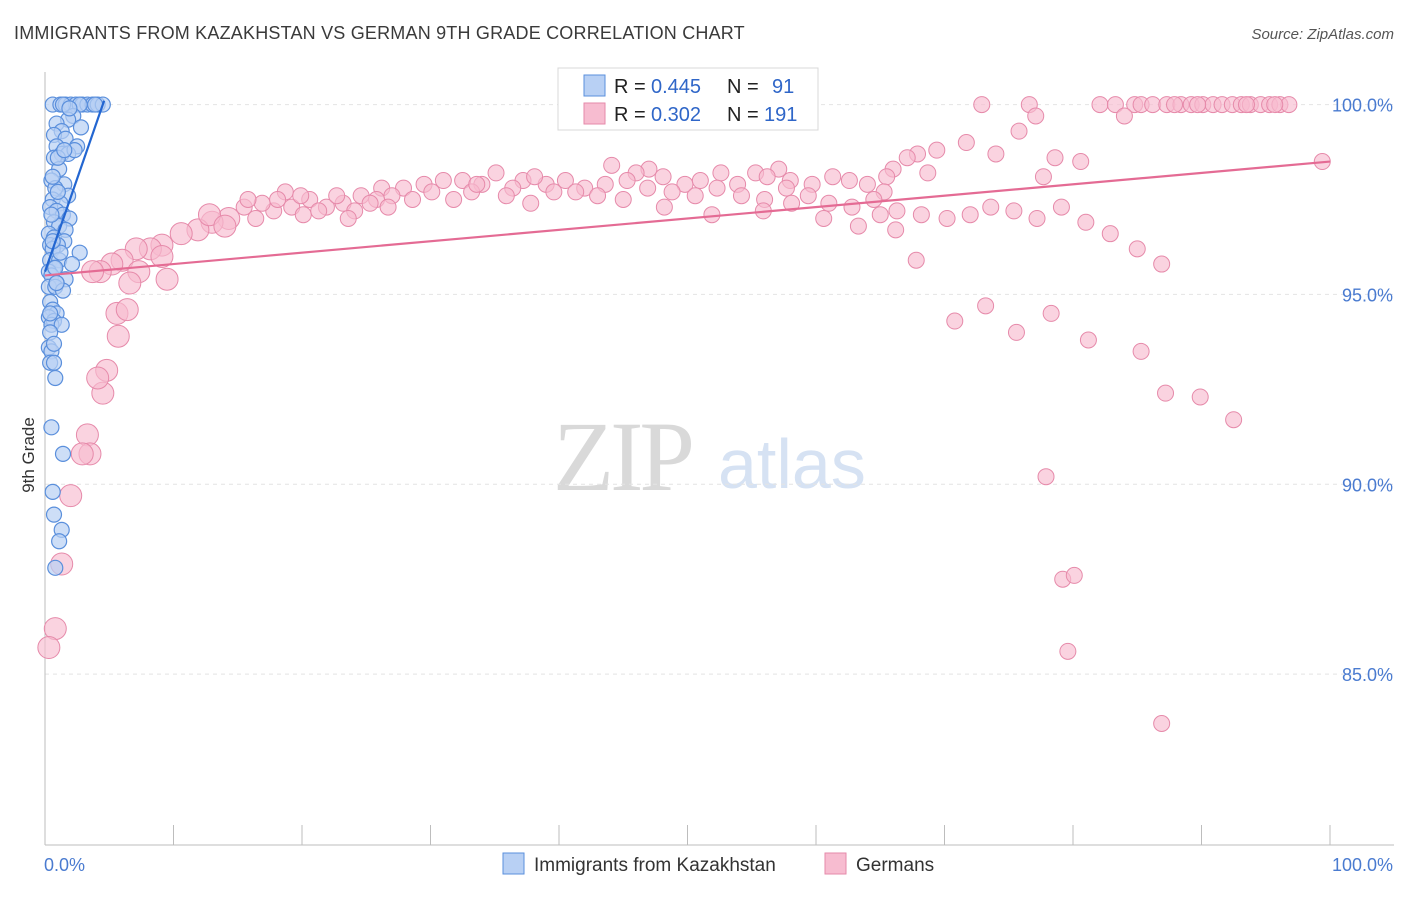 This screenshot has width=1406, height=897. I want to click on stats-legend-swatch-kazakhstan, so click(594, 85).